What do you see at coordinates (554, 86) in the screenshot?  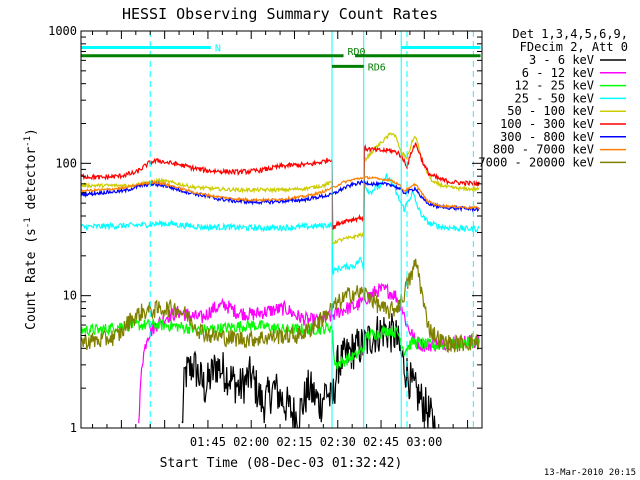 I see `legend-label: 12 - 25 keV` at bounding box center [554, 86].